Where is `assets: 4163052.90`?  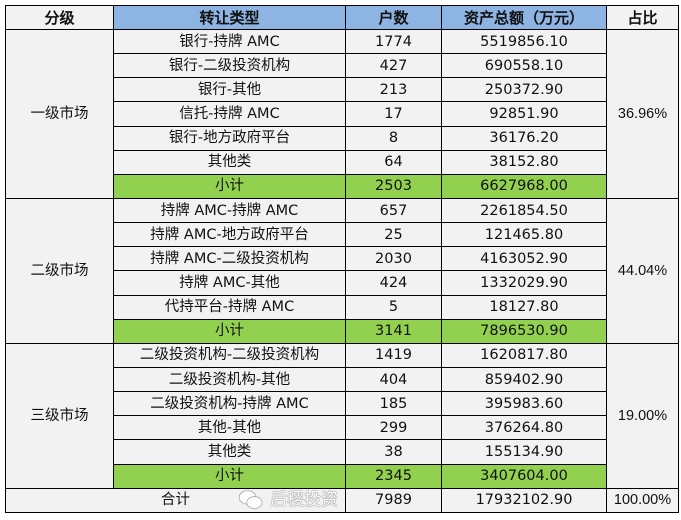
assets: 4163052.90 is located at coordinates (524, 259).